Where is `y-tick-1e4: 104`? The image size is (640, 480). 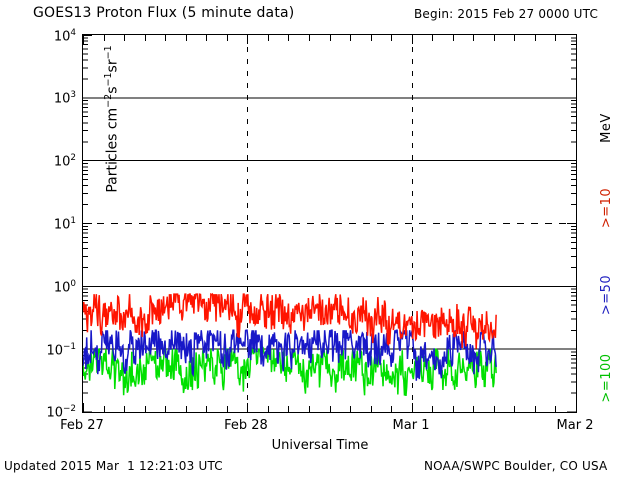 y-tick-1e4: 104 is located at coordinates (64, 36).